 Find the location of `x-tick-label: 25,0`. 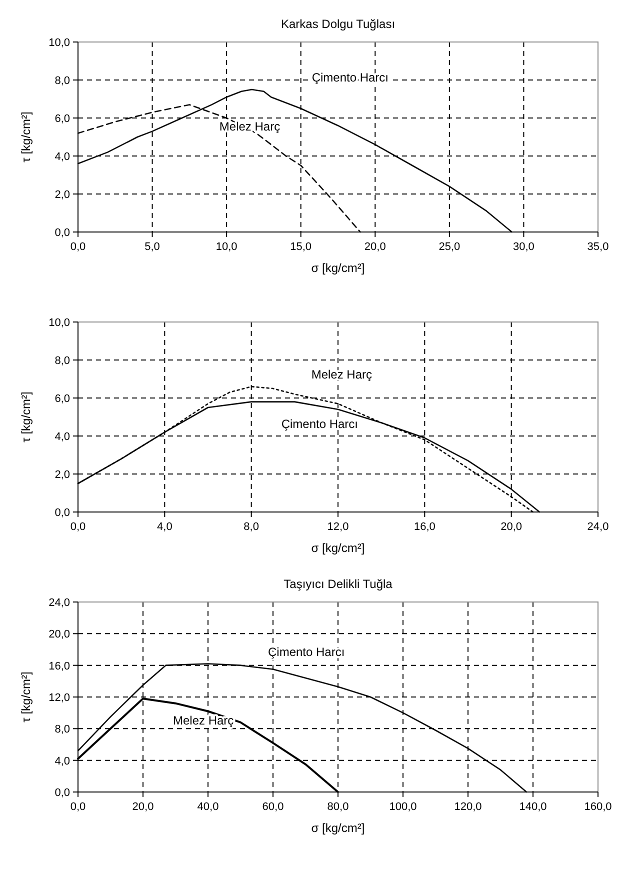

x-tick-label: 25,0 is located at coordinates (449, 247).